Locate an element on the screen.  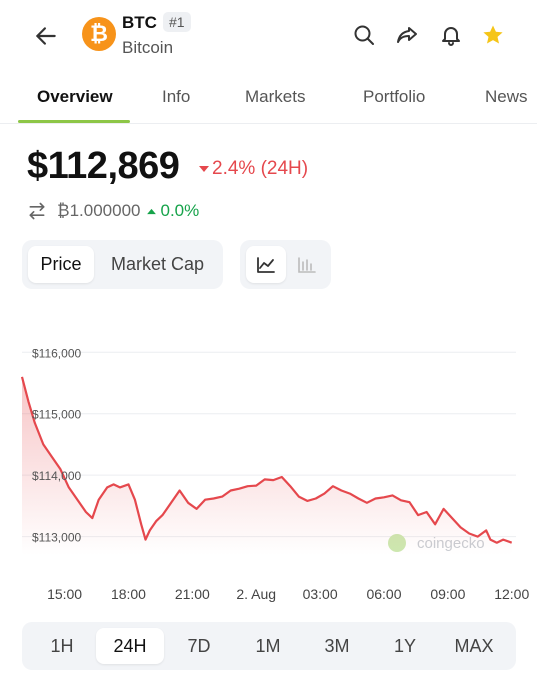
line-chart-icon is located at coordinates (266, 264).